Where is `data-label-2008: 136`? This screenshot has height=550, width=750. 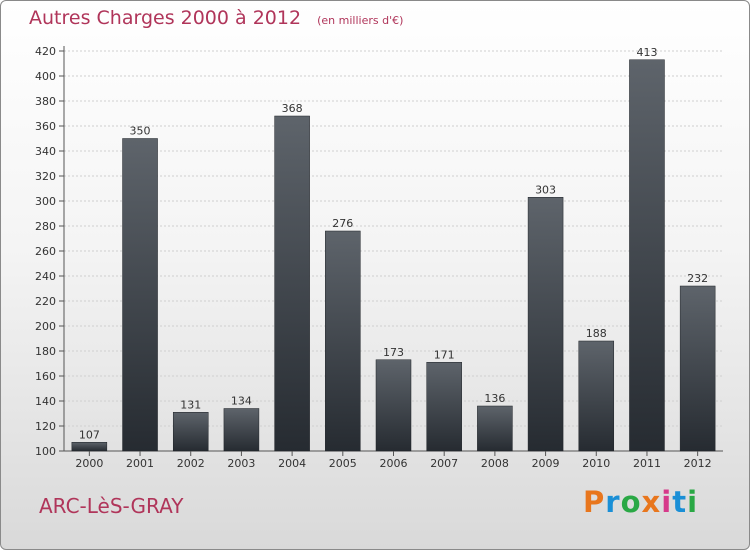 data-label-2008: 136 is located at coordinates (494, 398).